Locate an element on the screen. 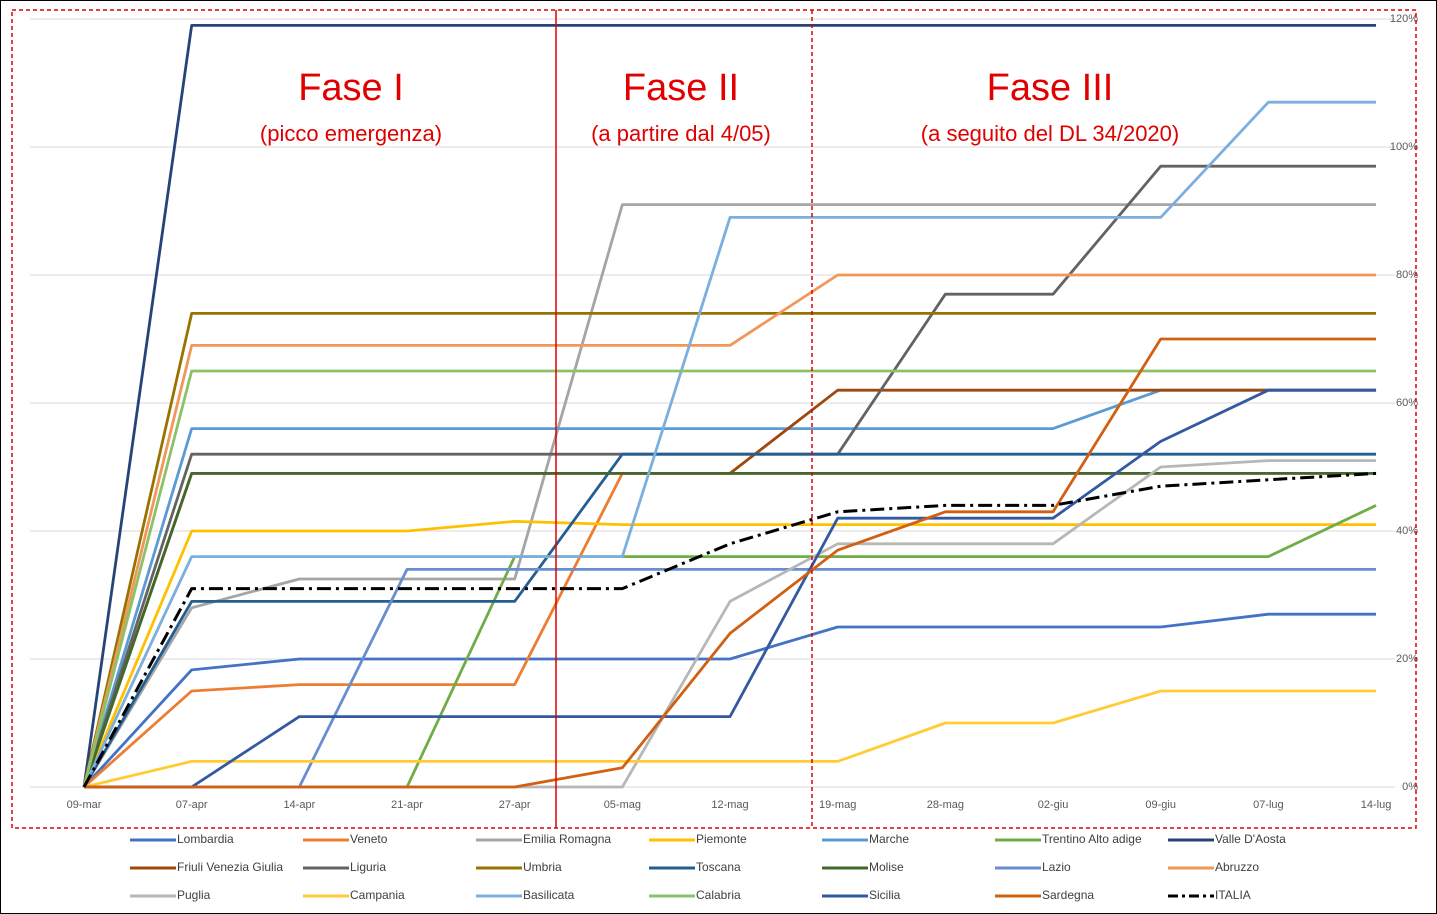 The height and width of the screenshot is (914, 1437). annotation: Fase I is located at coordinates (351, 88).